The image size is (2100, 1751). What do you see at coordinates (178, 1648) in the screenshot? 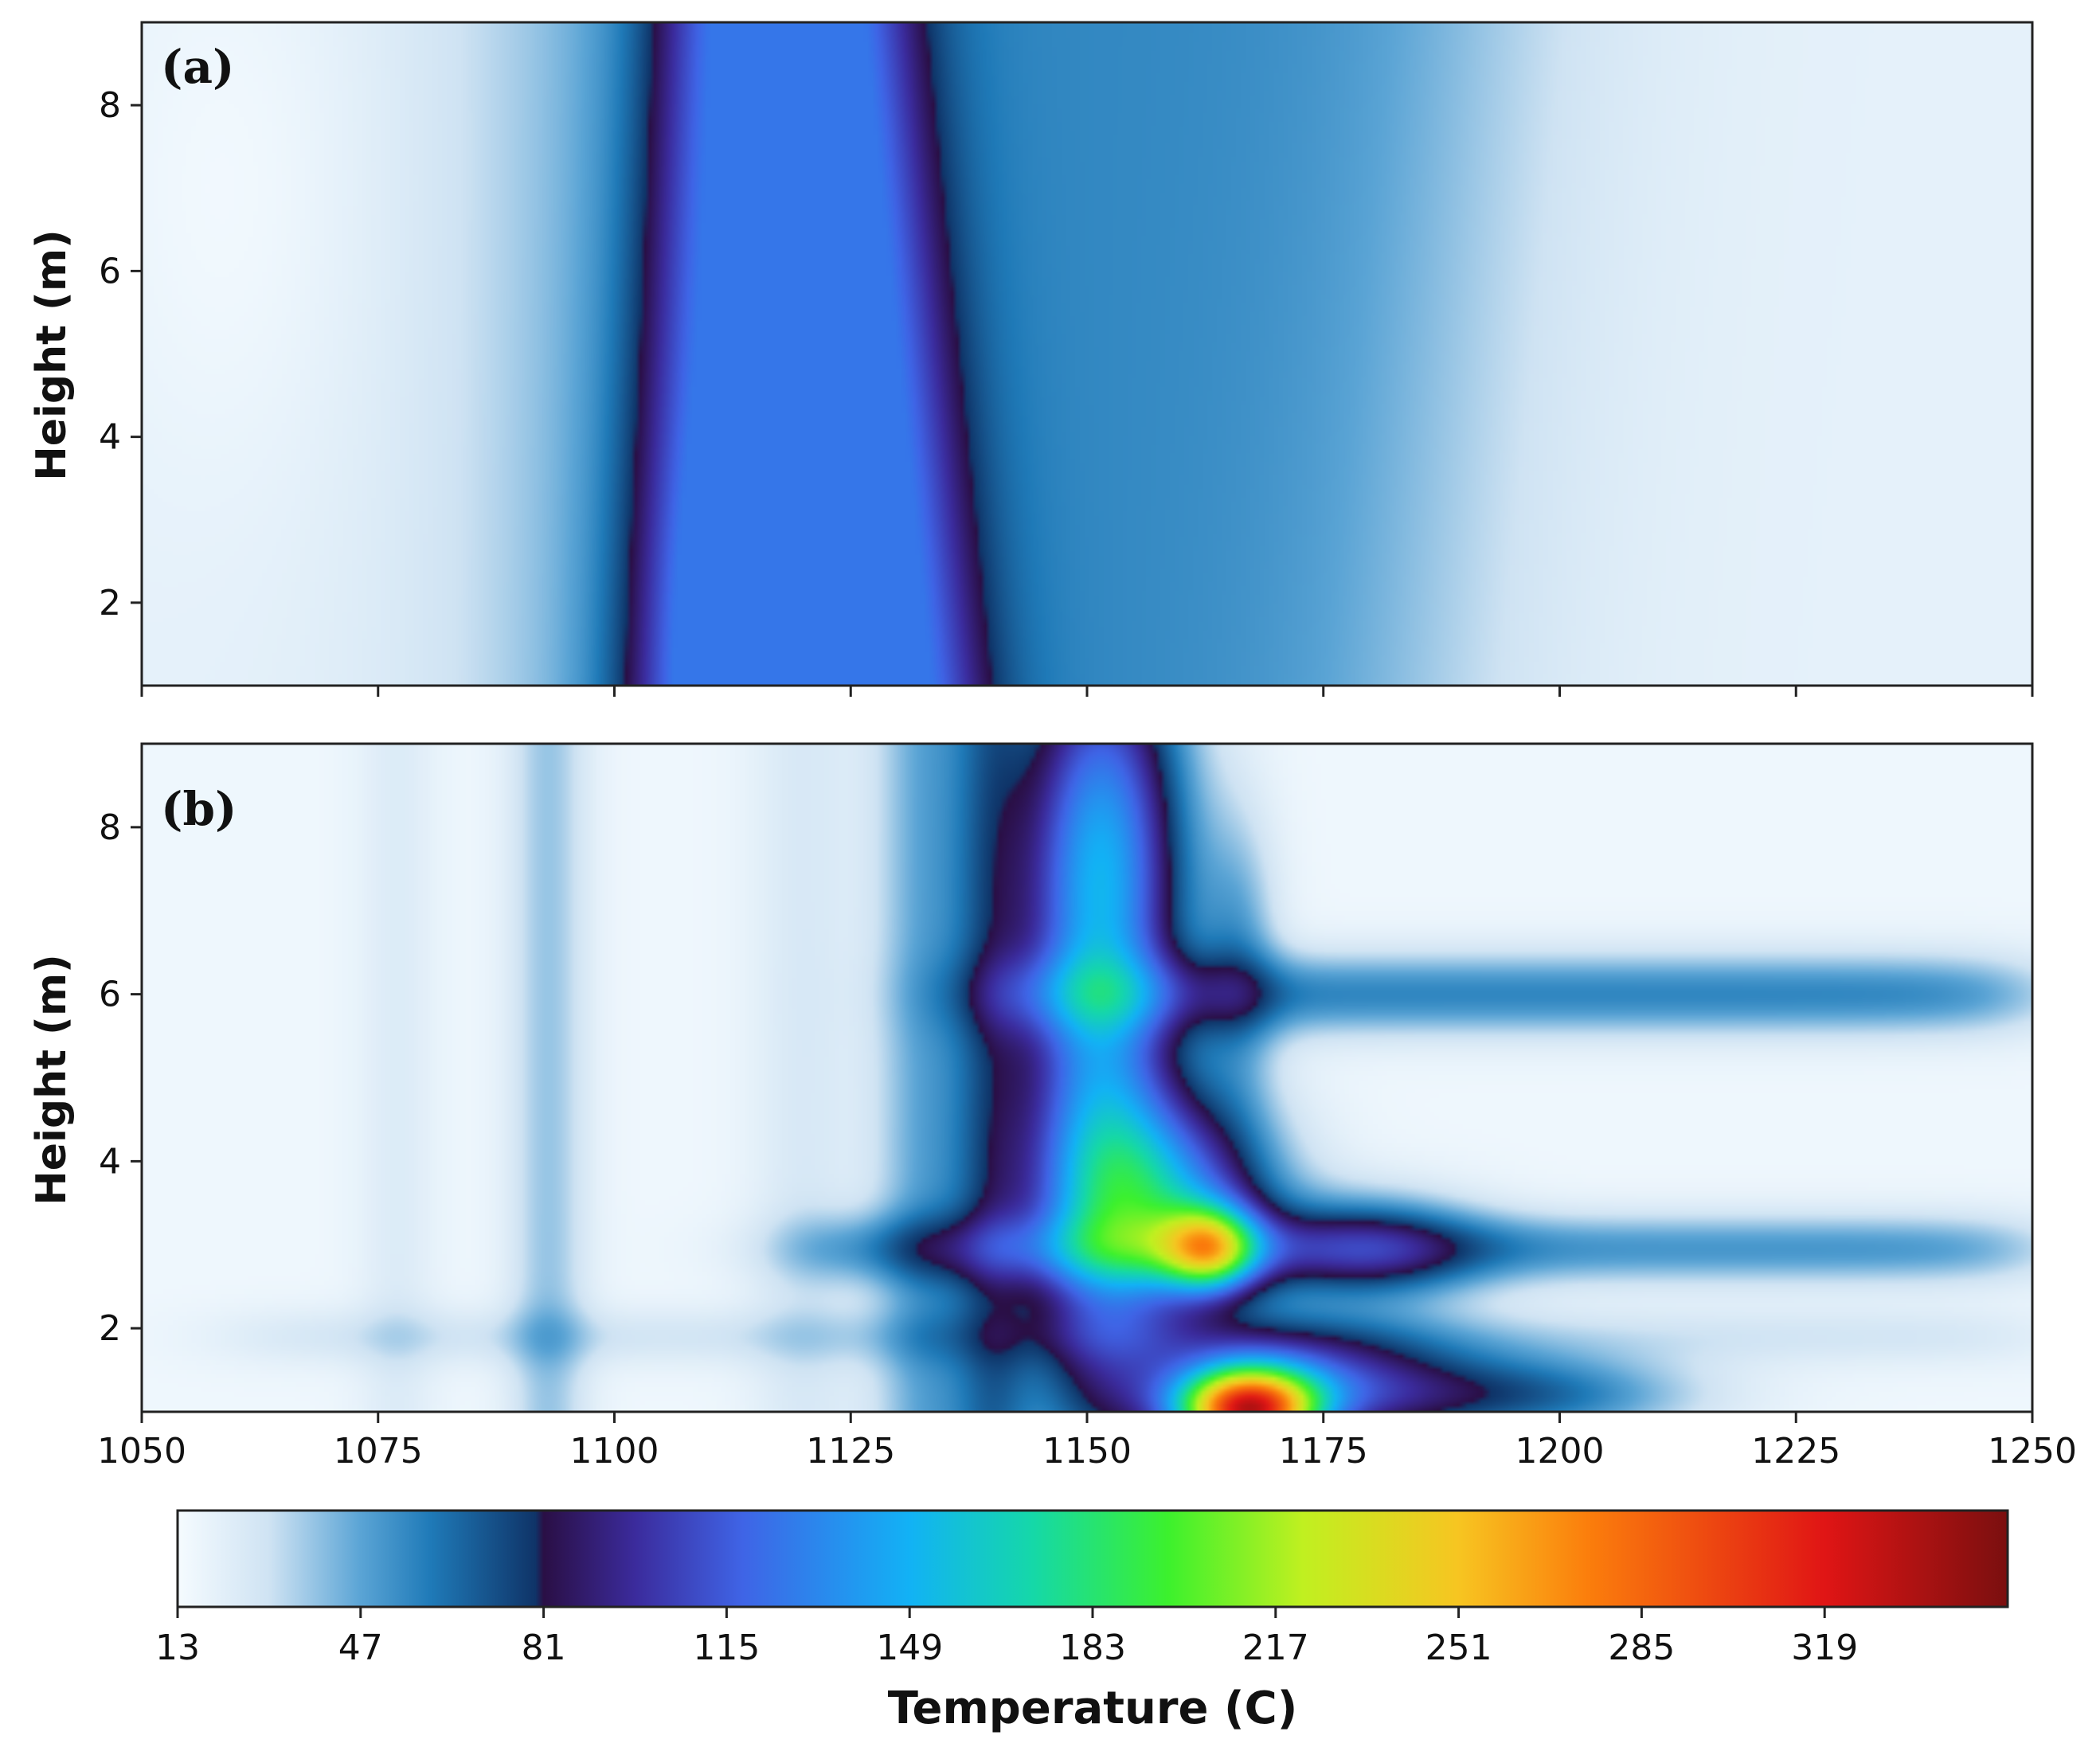
I see `colorbar-tick-label: 13` at bounding box center [178, 1648].